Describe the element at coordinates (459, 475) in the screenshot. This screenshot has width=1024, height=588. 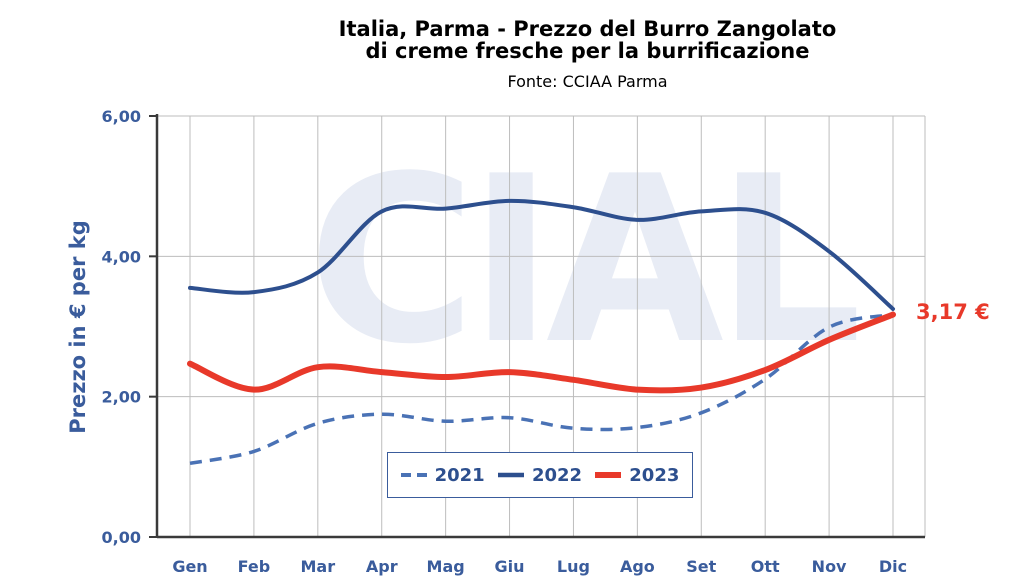
I see `legend-label-2021: 2021` at that location.